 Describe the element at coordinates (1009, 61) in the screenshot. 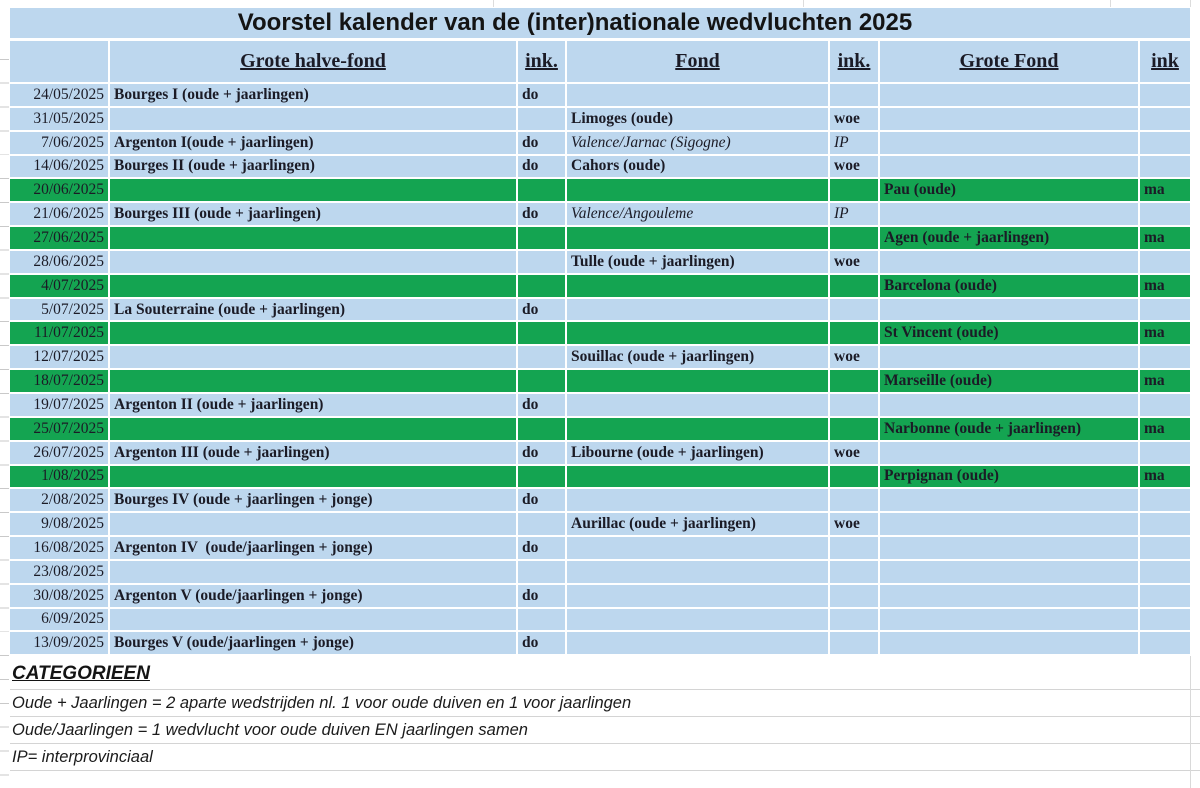

I see `header-grote-fond: Grote Fond` at that location.